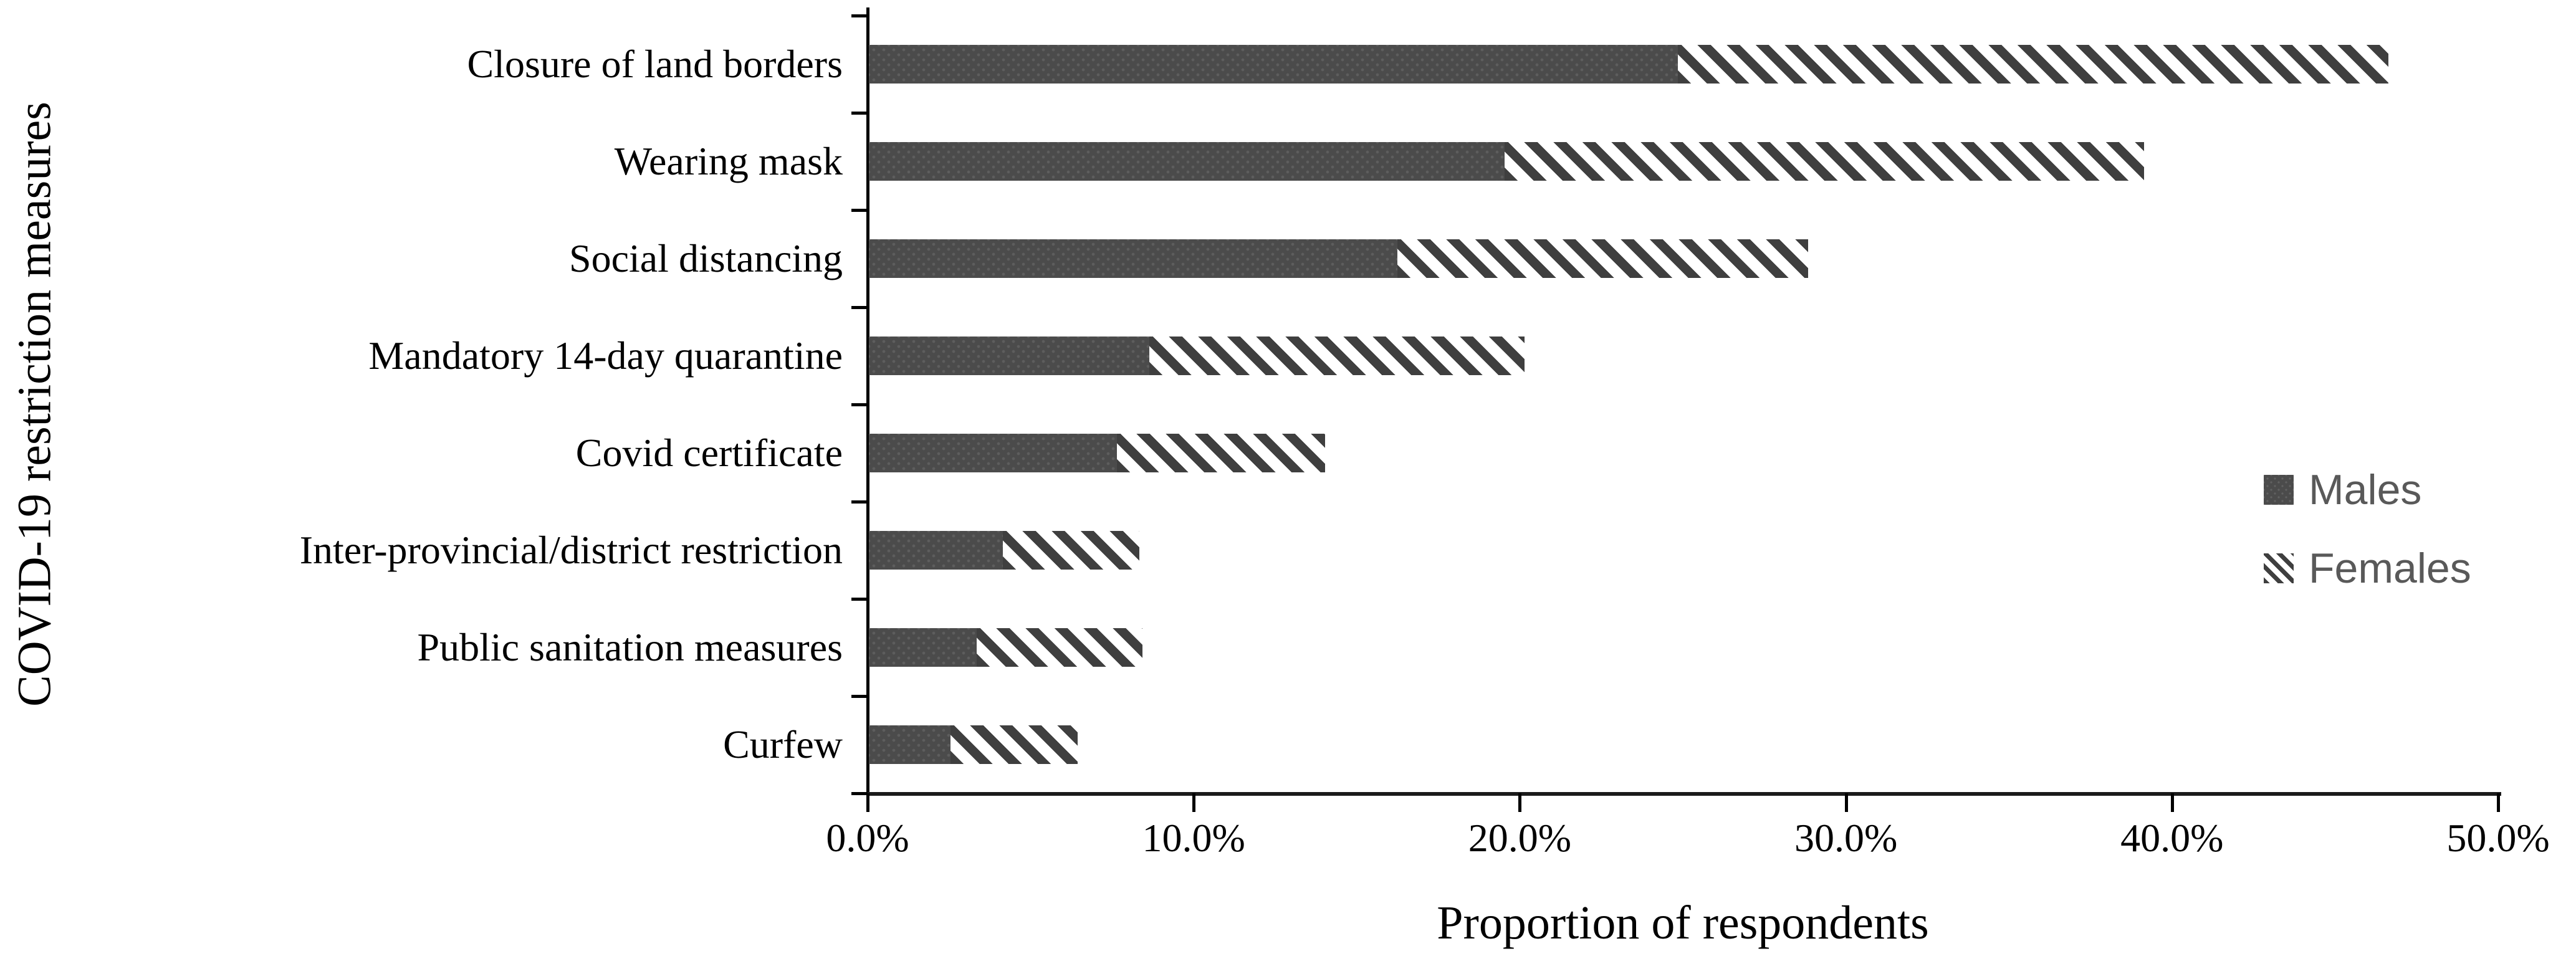 This screenshot has height=974, width=2576. What do you see at coordinates (1193, 838) in the screenshot?
I see `x-axis-tick-label: 10.0%` at bounding box center [1193, 838].